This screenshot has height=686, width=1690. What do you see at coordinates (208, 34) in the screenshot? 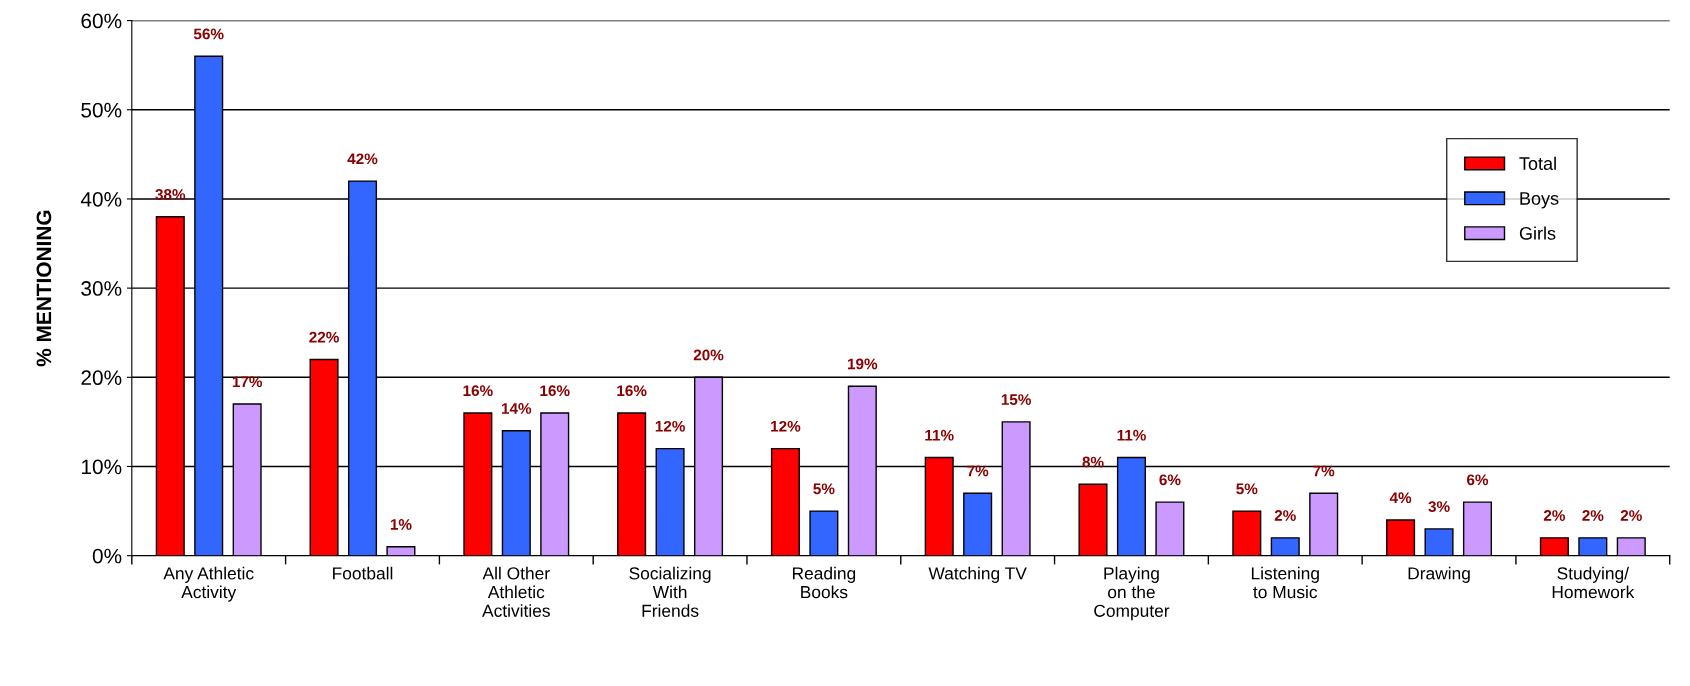
I see `data-label: 56%` at bounding box center [208, 34].